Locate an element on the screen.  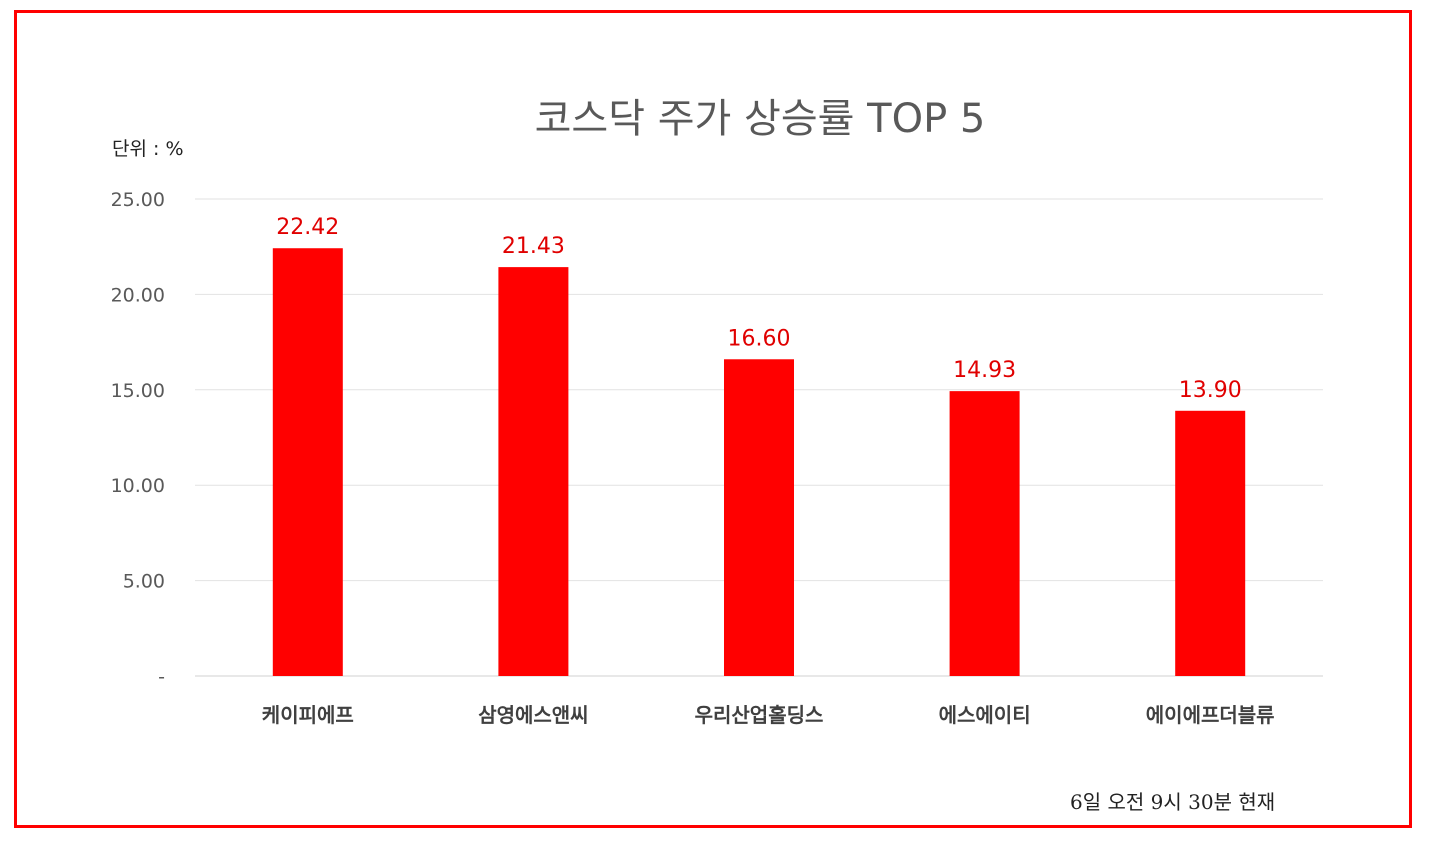
category-label: 케이피에프 is located at coordinates (308, 715).